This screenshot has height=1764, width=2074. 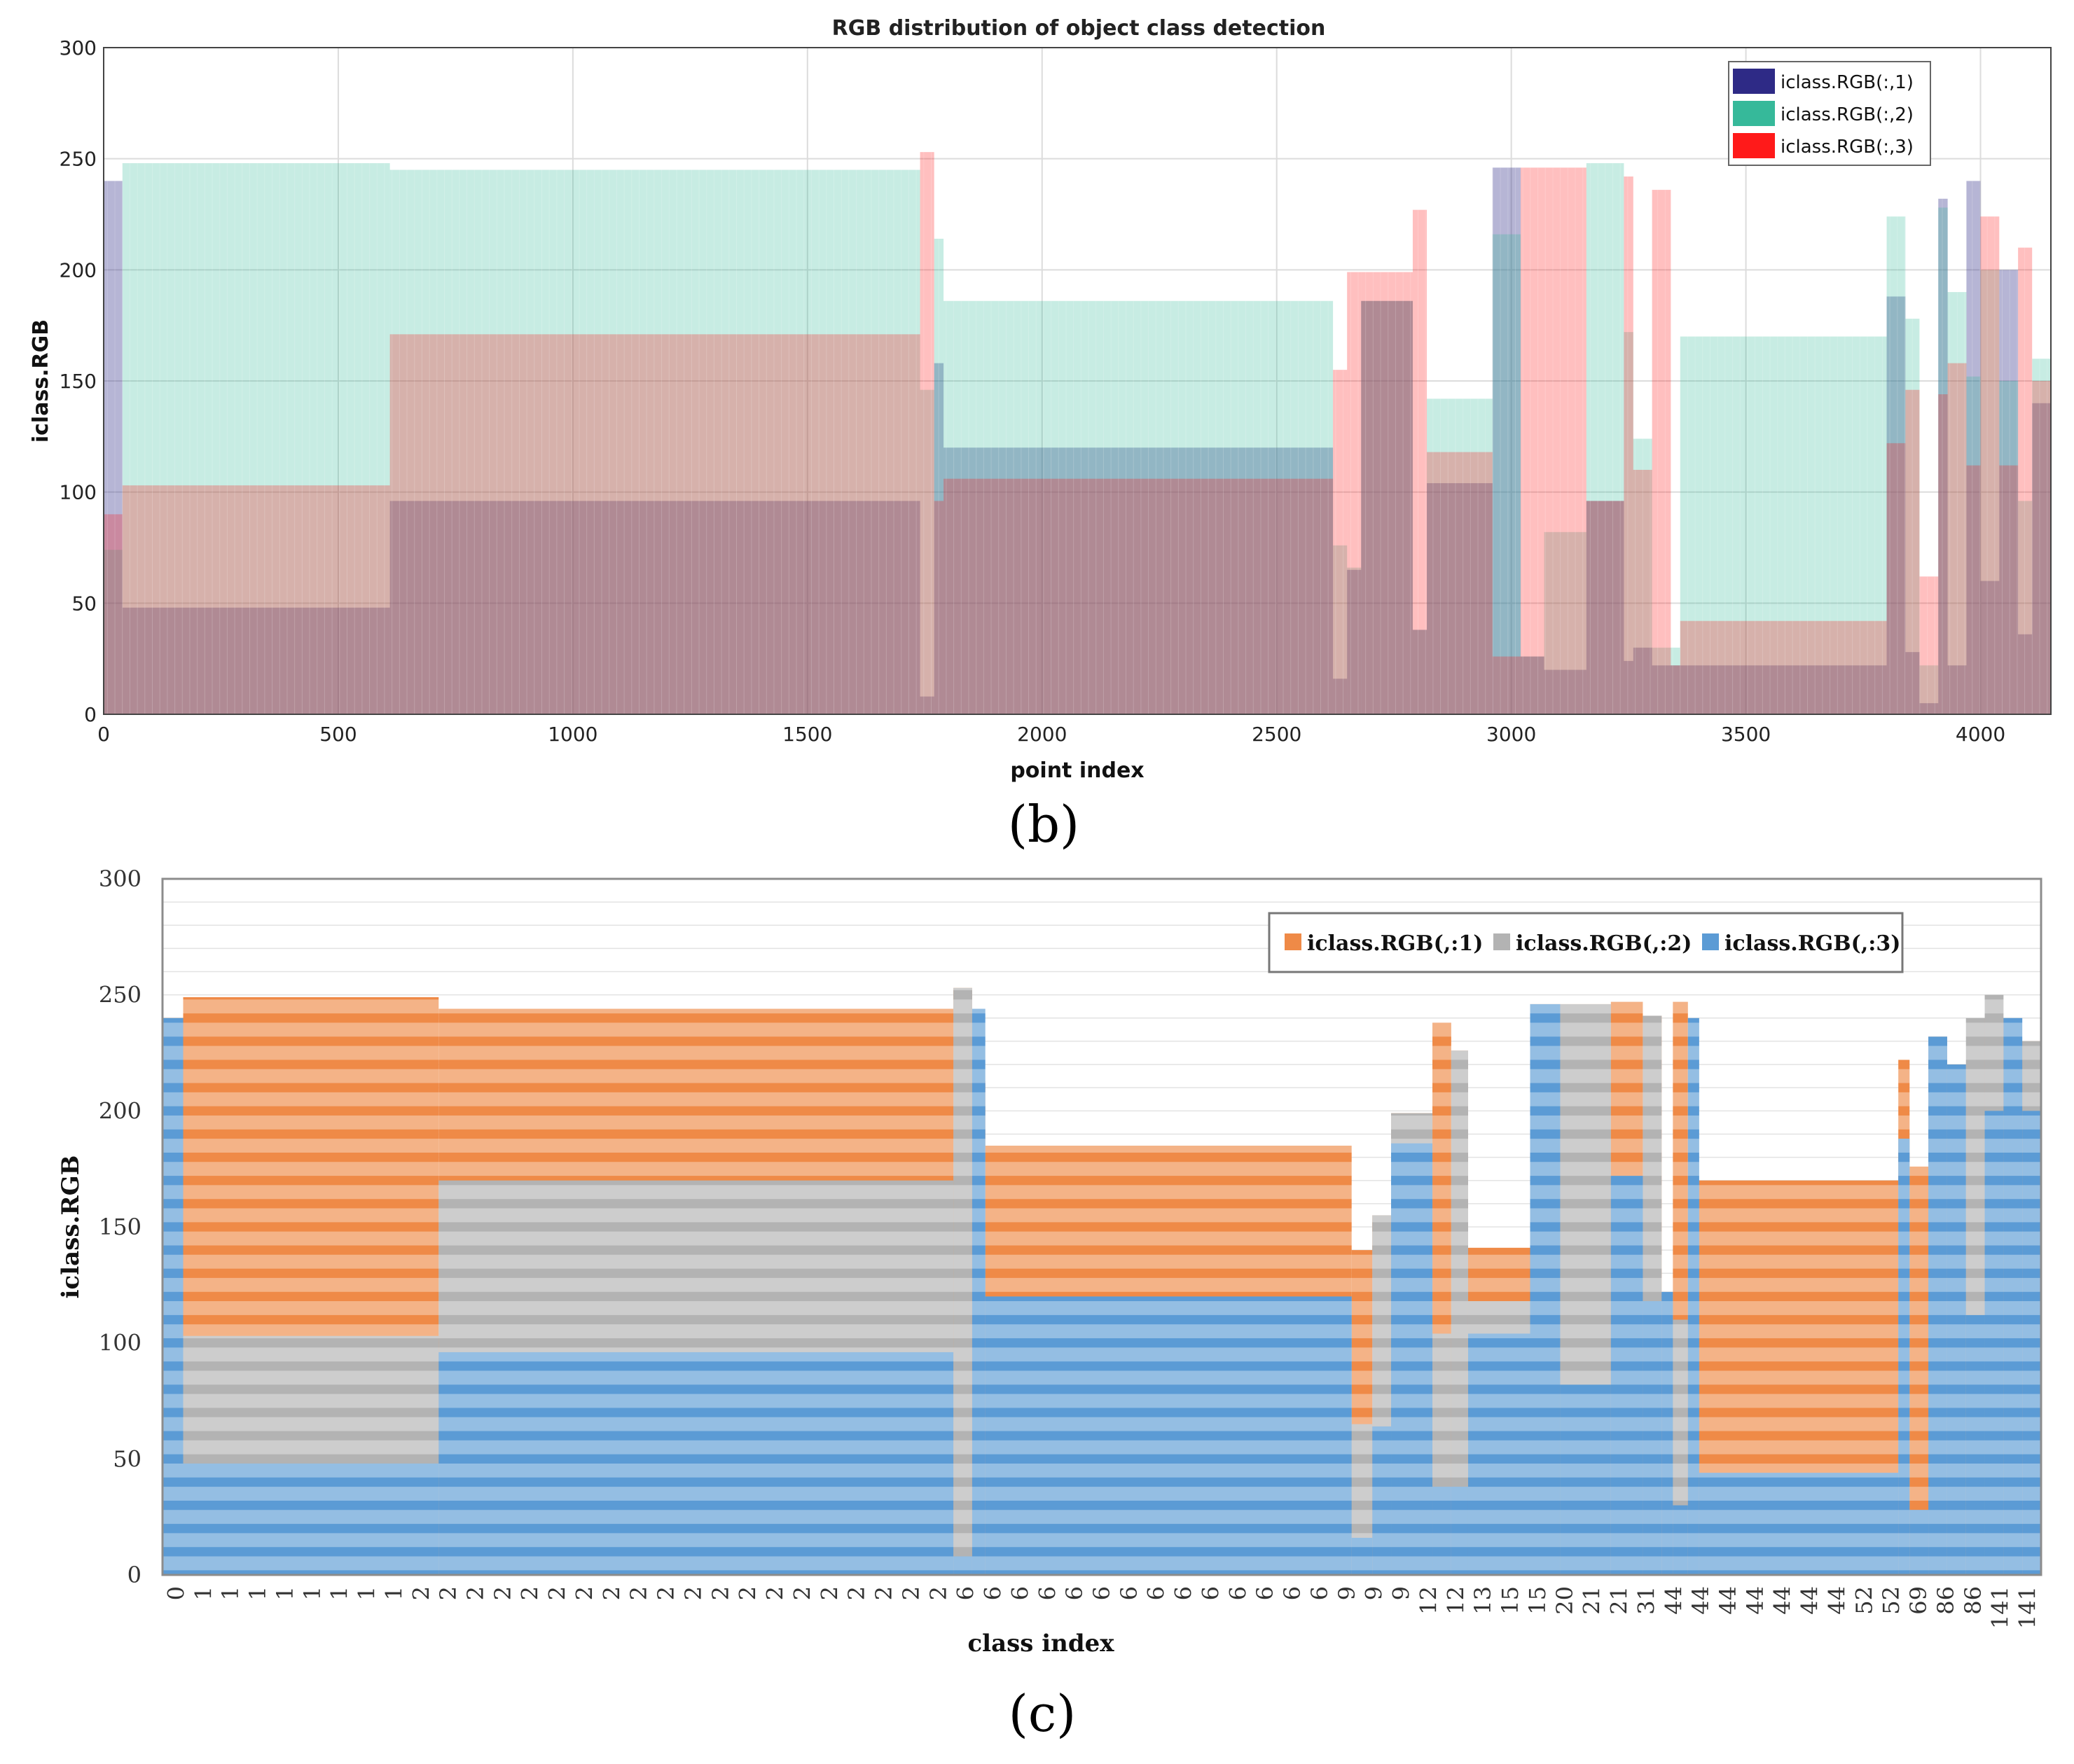 What do you see at coordinates (134, 1575) in the screenshot?
I see `y-tick-label-c-0: 0` at bounding box center [134, 1575].